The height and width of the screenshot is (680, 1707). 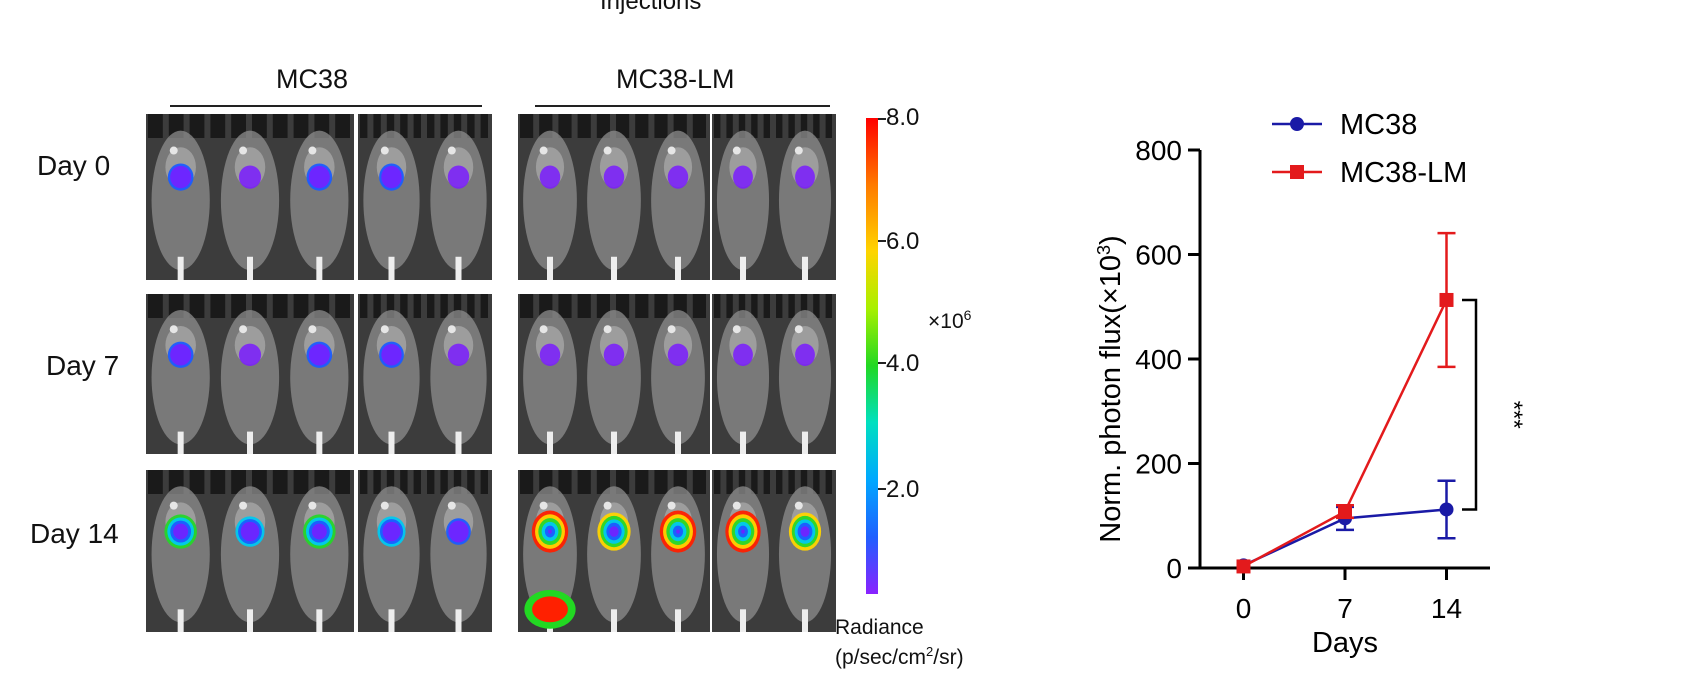 What do you see at coordinates (899, 642) in the screenshot?
I see `colorbar-title: Radiance (p/sec/cm2/sr)` at bounding box center [899, 642].